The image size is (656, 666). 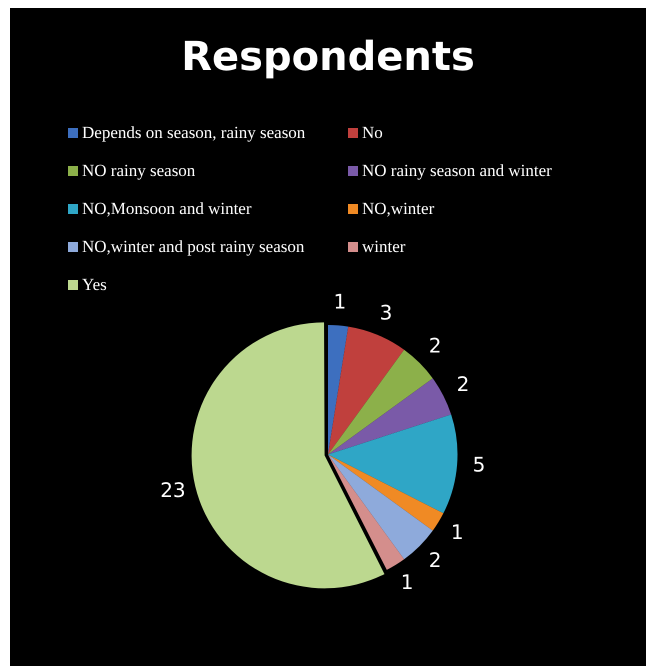 I want to click on legend-label: NO rainy season and winter, so click(x=457, y=171).